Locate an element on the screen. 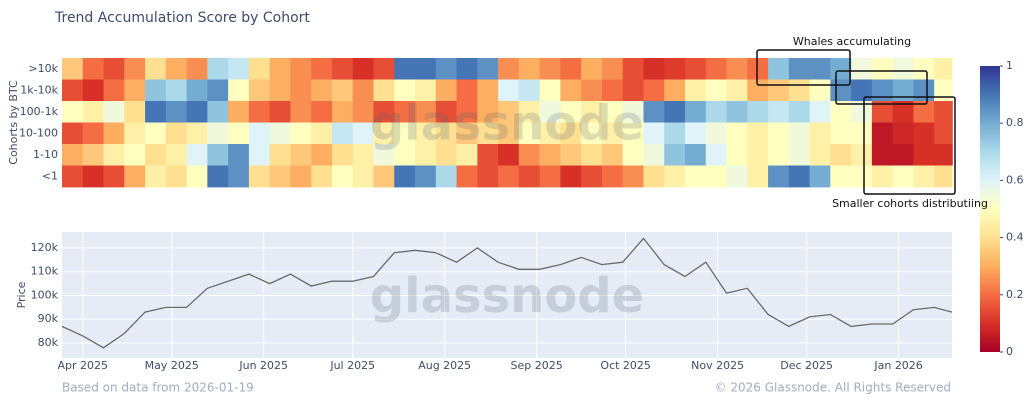  y-tick-label: 80k is located at coordinates (48, 342).